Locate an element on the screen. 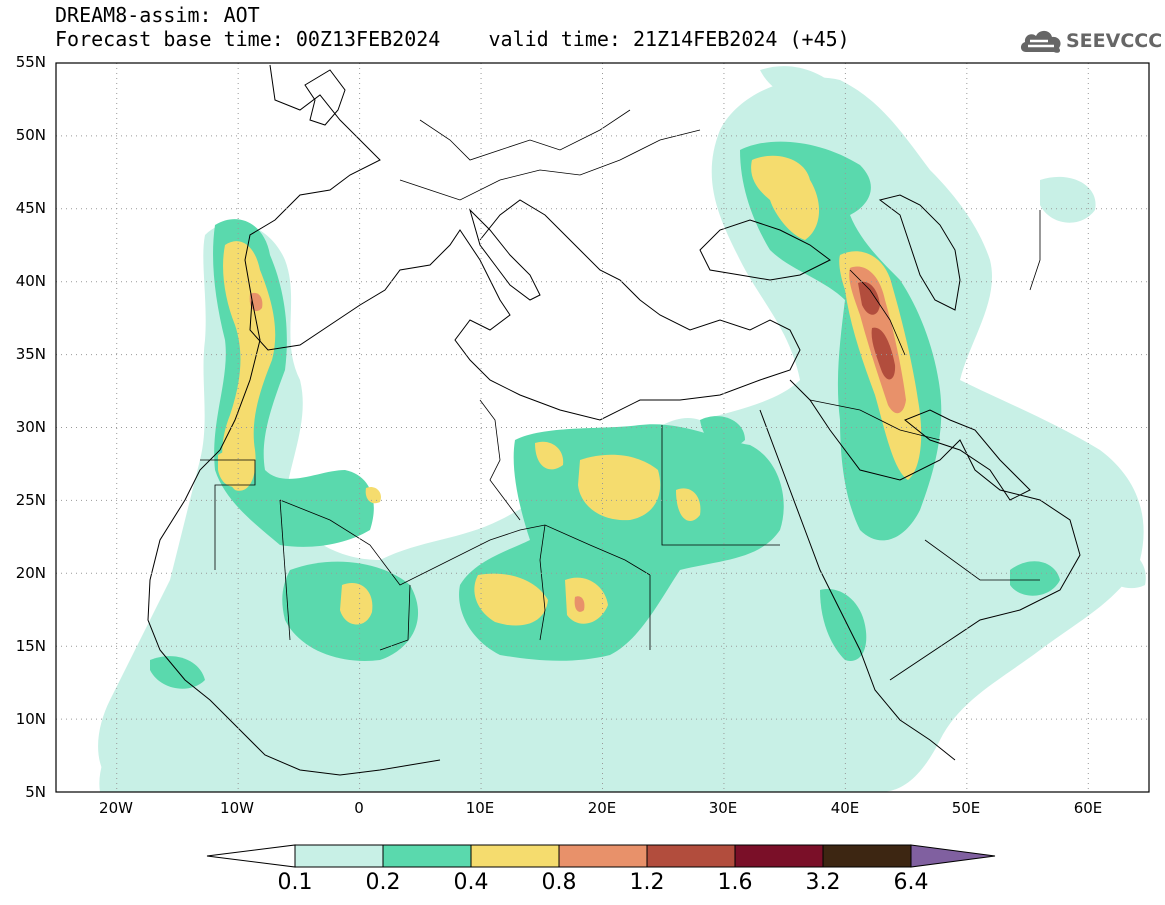 This screenshot has width=1165, height=905. colorbar-label: 0.1 is located at coordinates (295, 882).